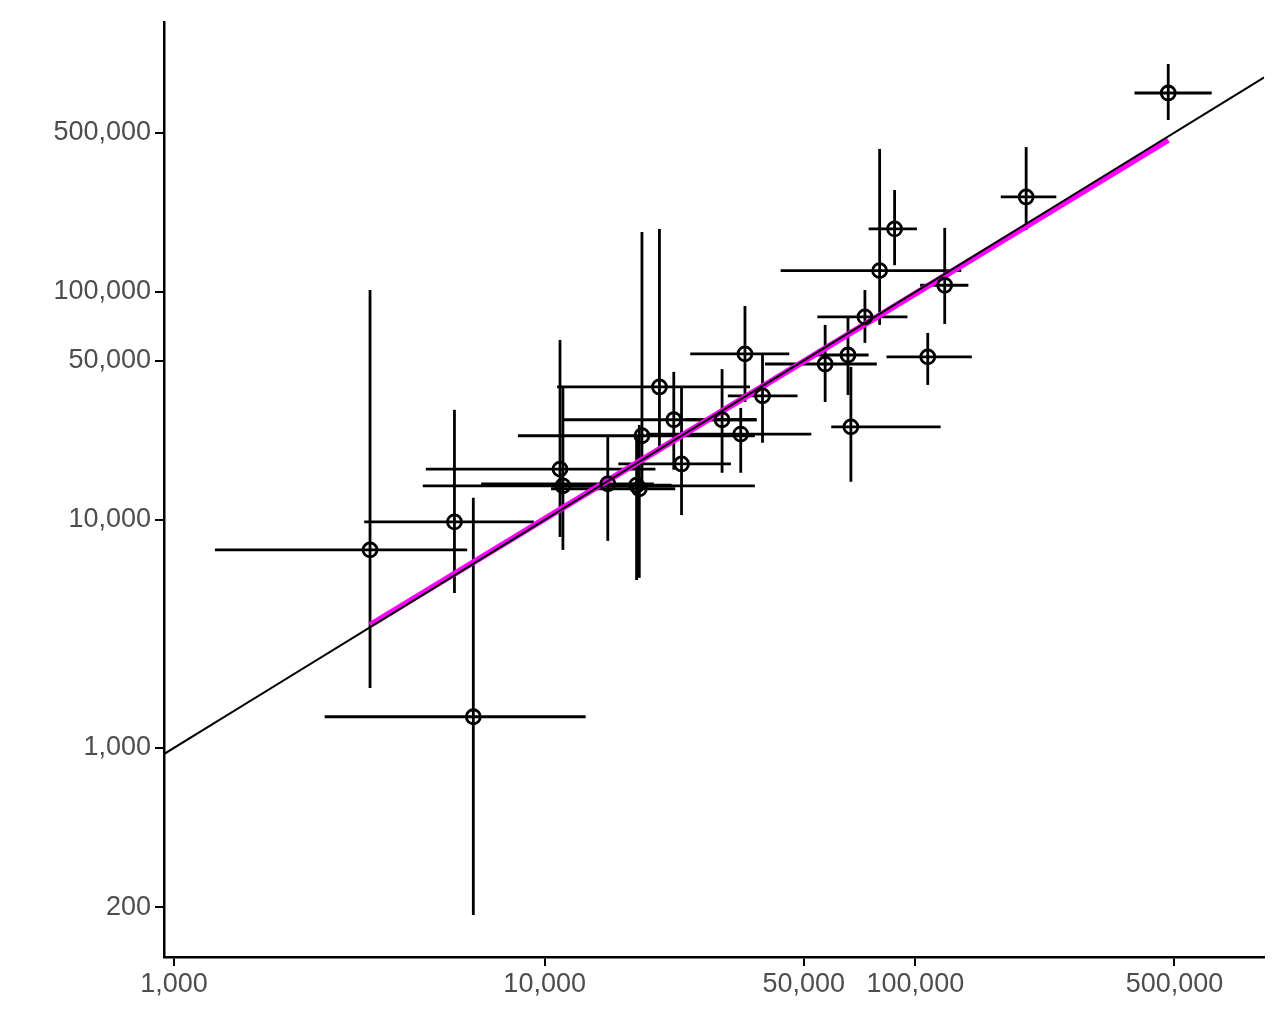 The width and height of the screenshot is (1274, 1023). I want to click on y-tick-label: 100,000, so click(102, 290).